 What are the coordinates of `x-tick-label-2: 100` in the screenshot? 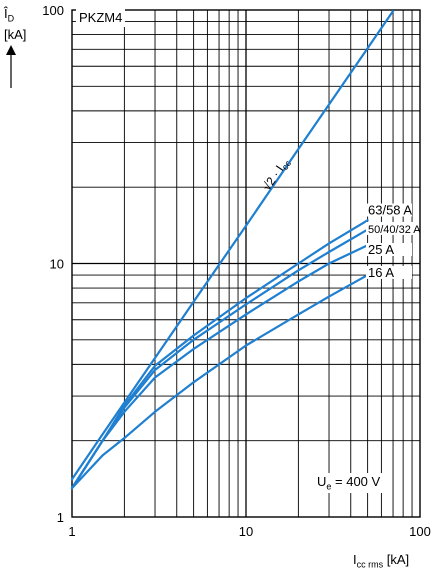 It's located at (420, 531).